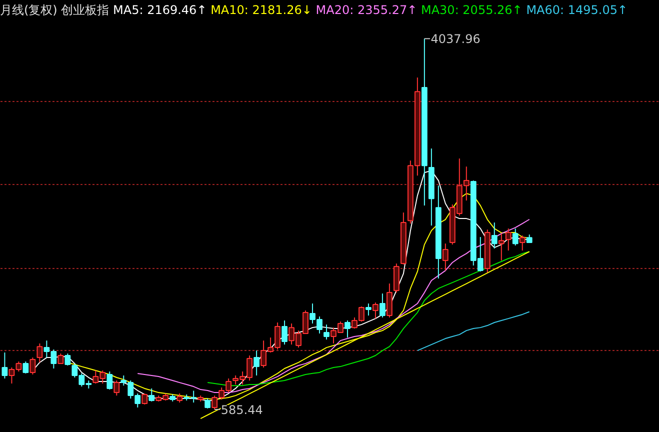  What do you see at coordinates (261, 10) in the screenshot?
I see `text: MA10: 2181.26↓` at bounding box center [261, 10].